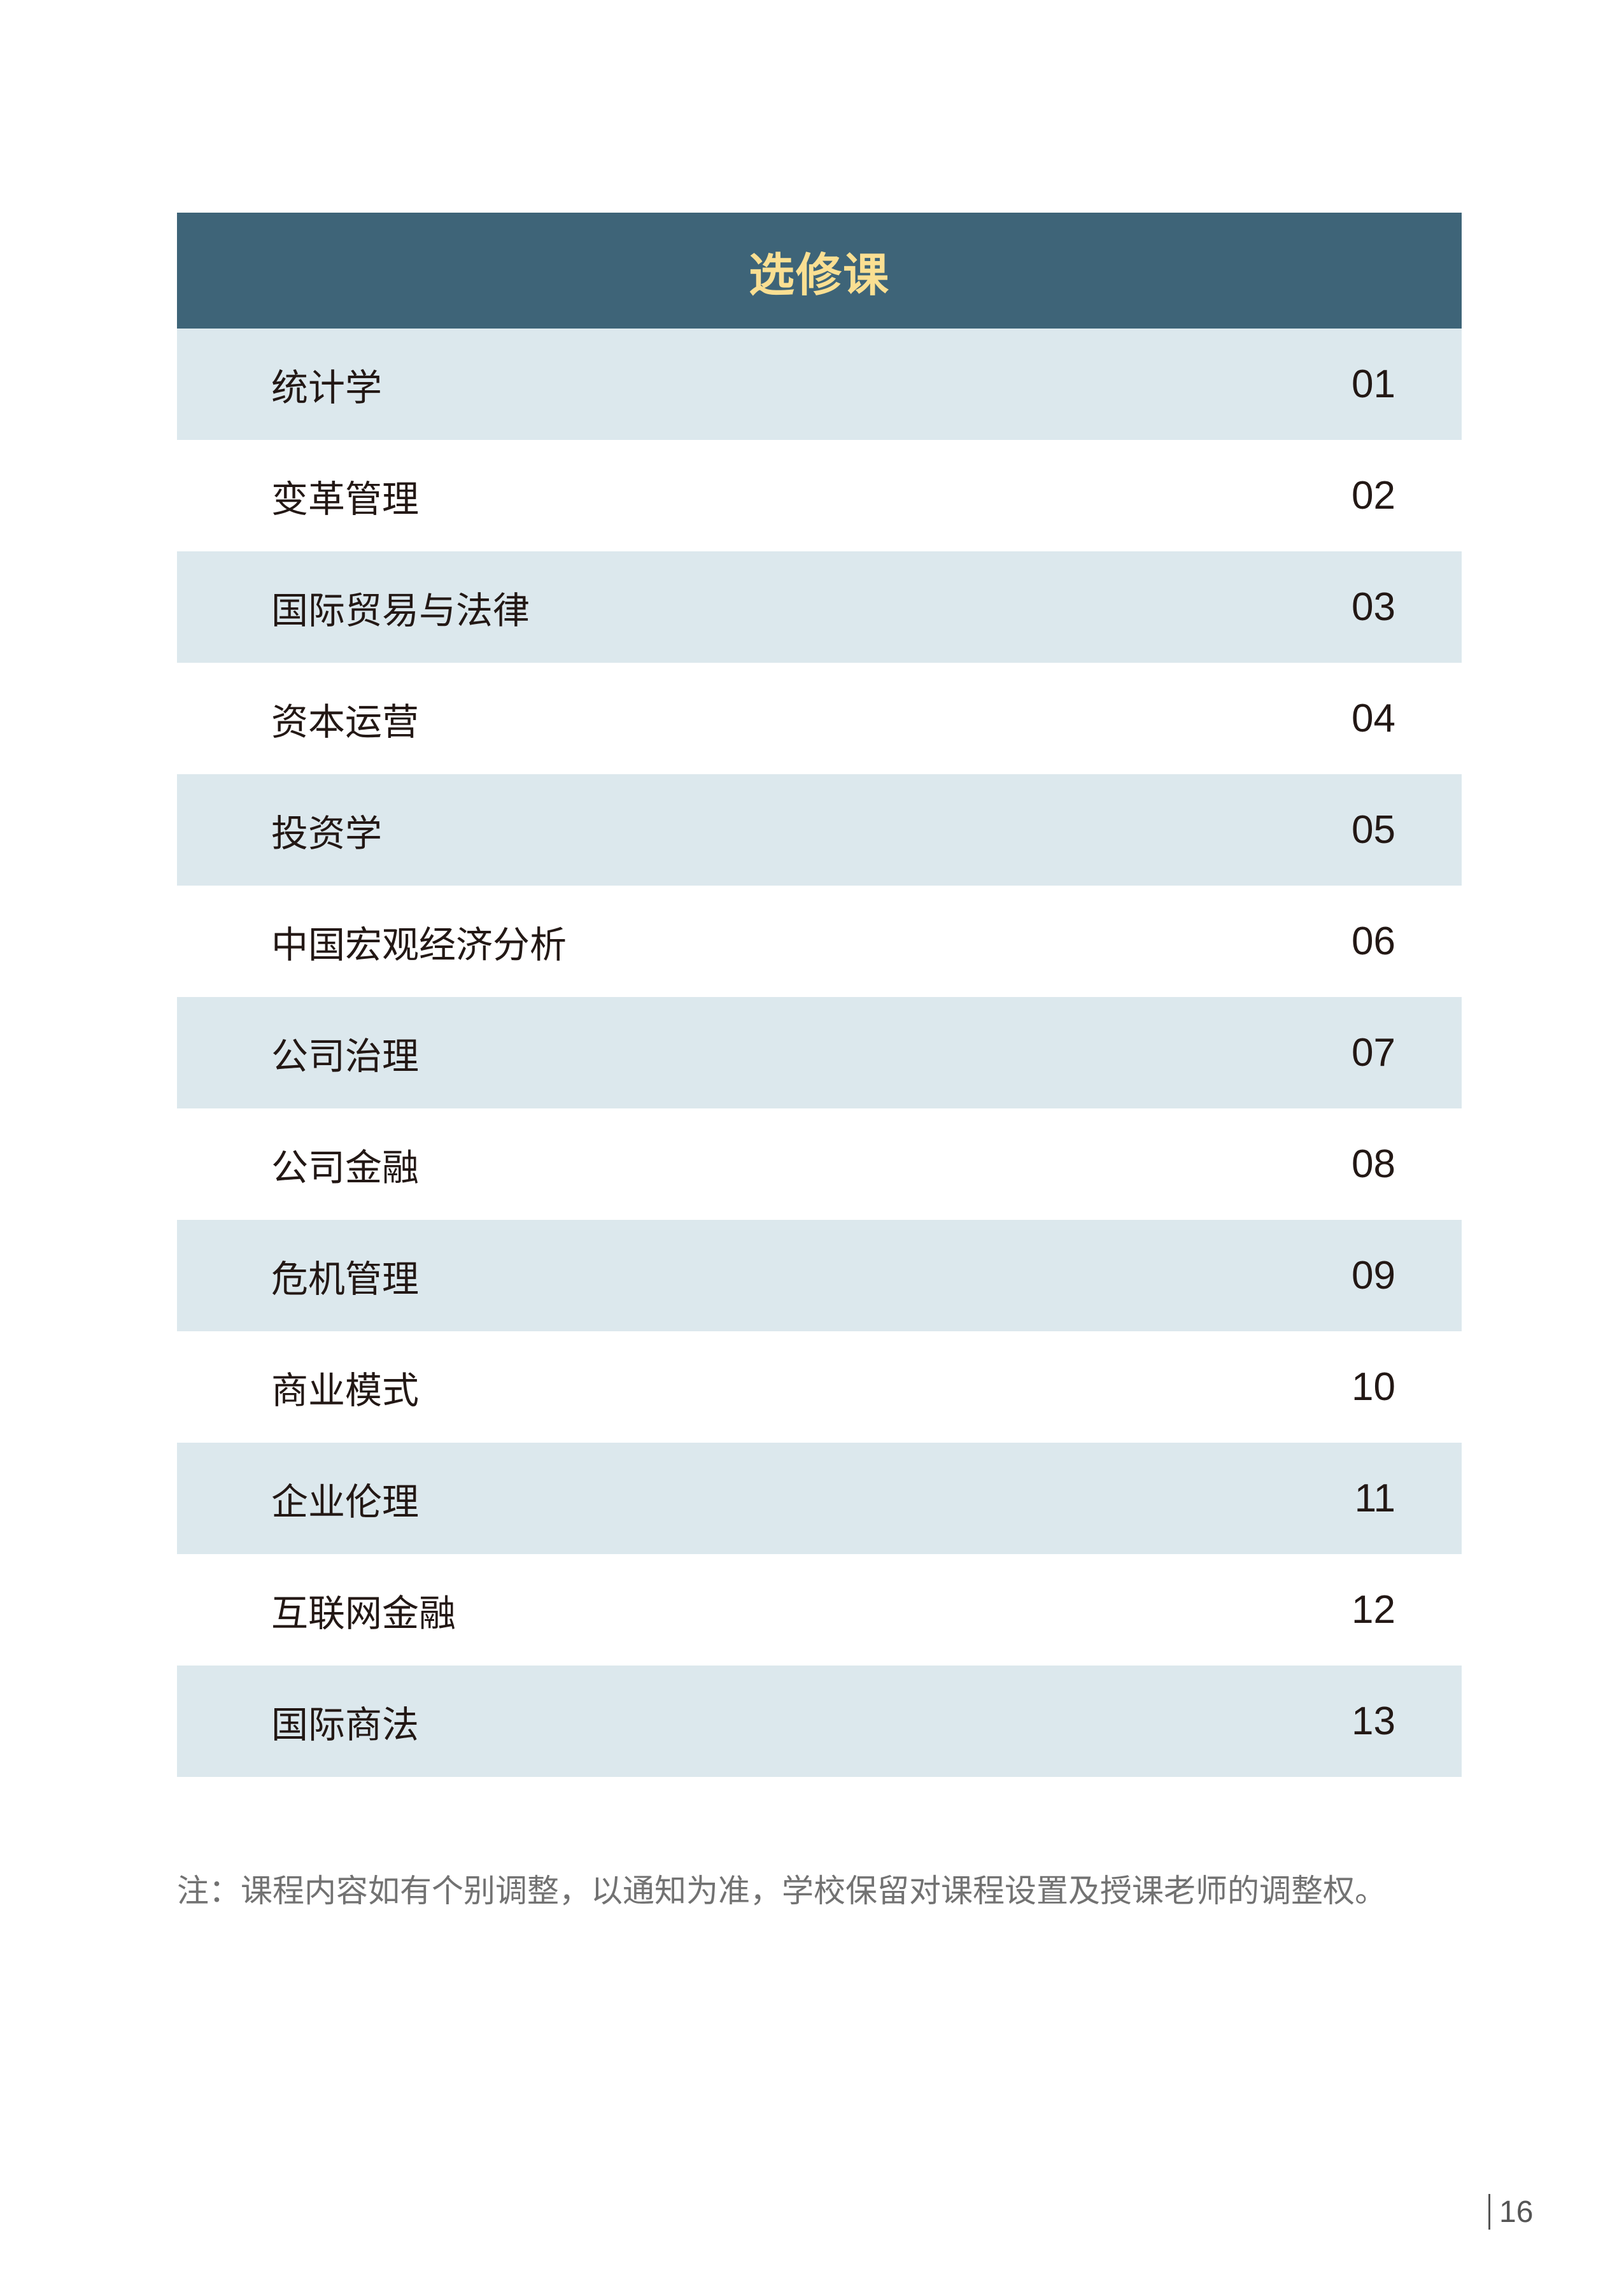  I want to click on course-number: 08, so click(1373, 1164).